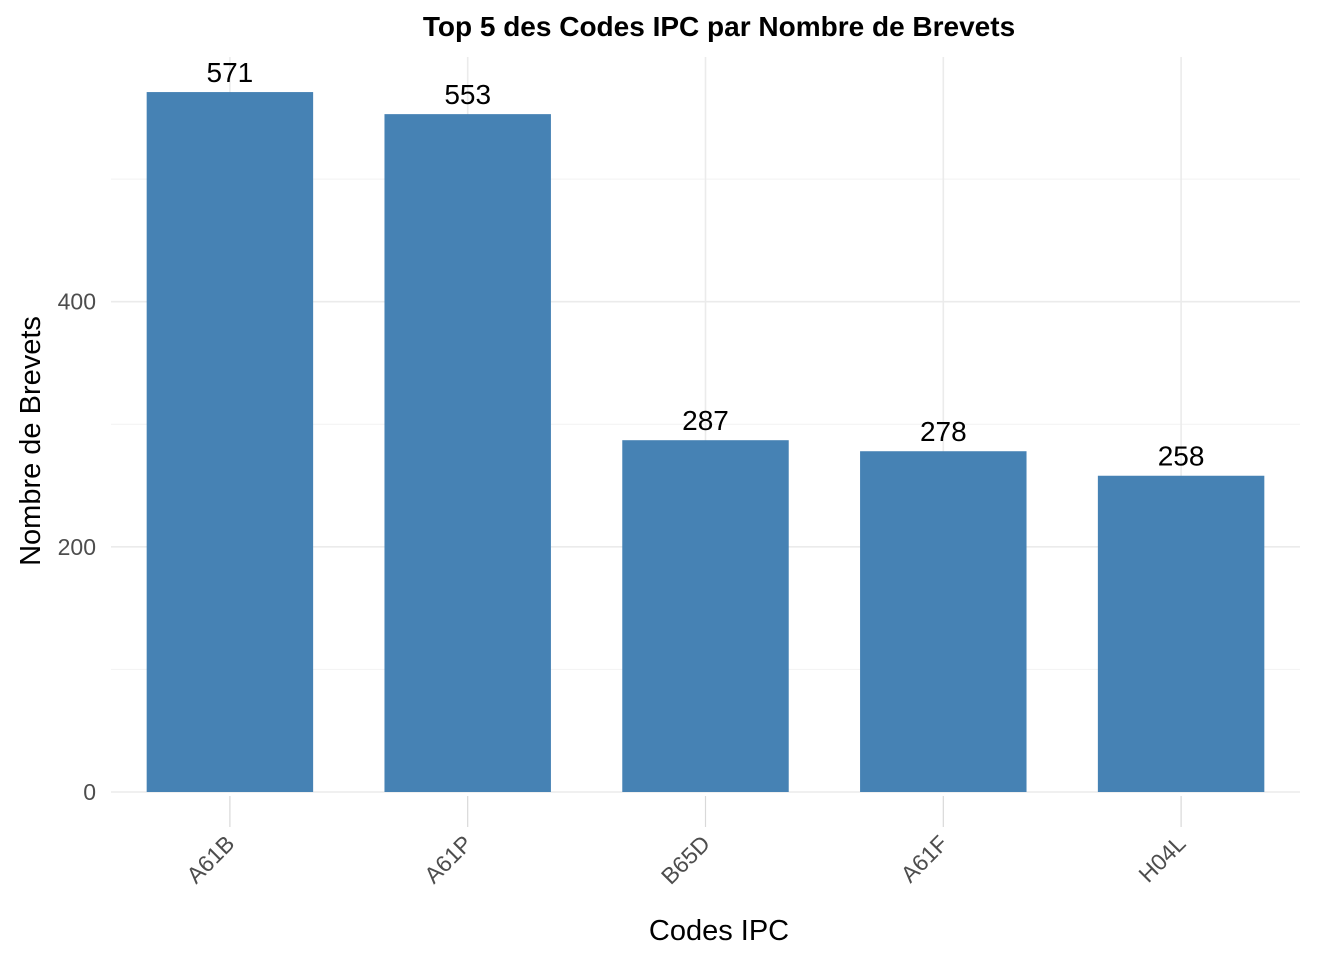 This screenshot has height=960, width=1344. What do you see at coordinates (1161, 858) in the screenshot?
I see `x-tick-label: H04L` at bounding box center [1161, 858].